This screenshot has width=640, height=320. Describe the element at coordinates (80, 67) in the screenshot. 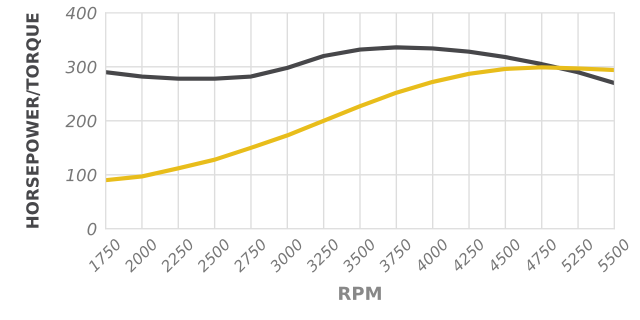

I see `y-tick-label: 300` at that location.